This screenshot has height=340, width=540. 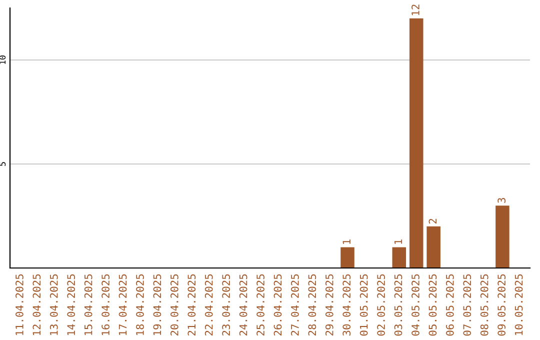 I want to click on x-tick-label: 01.05.2025, so click(x=364, y=305).